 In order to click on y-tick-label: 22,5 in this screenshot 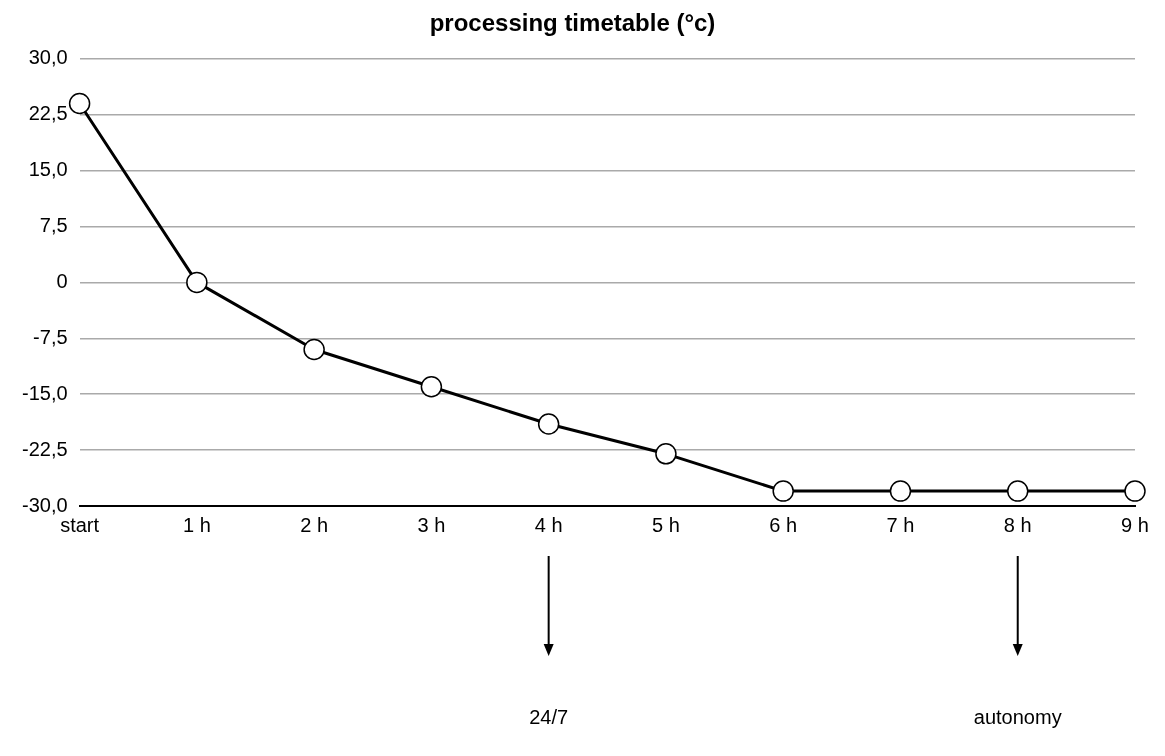, I will do `click(48, 113)`.